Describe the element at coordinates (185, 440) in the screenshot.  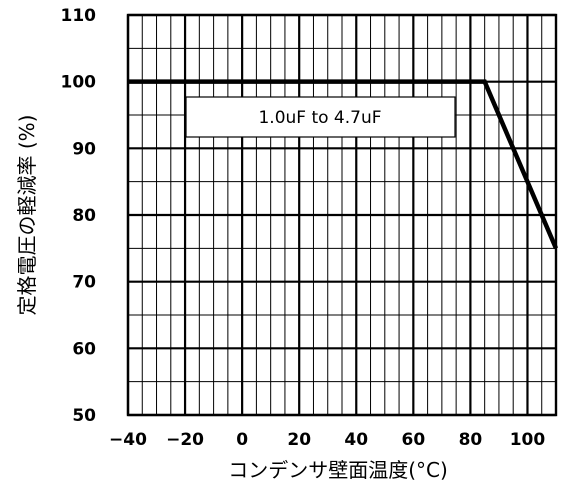
I see `x-tick-label: −20` at that location.